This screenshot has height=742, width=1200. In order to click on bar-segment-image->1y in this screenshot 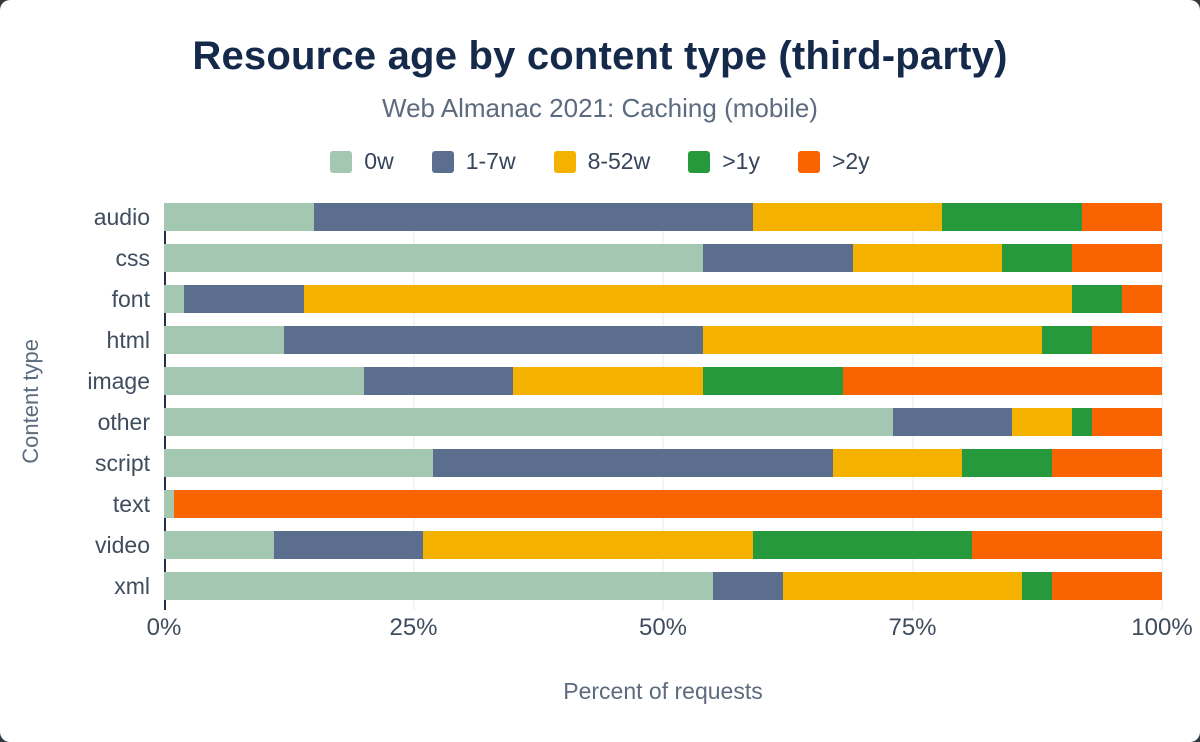, I will do `click(772, 381)`.